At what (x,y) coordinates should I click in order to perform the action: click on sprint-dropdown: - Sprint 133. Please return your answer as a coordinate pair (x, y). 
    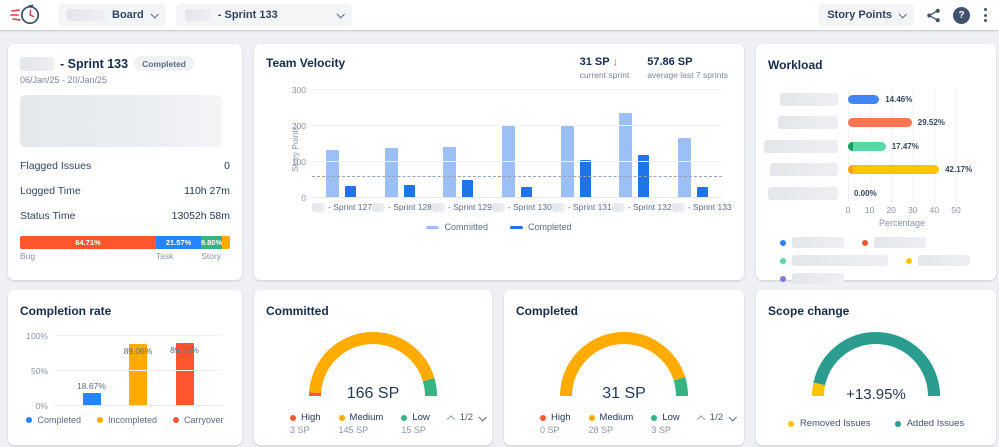
    Looking at the image, I should click on (263, 15).